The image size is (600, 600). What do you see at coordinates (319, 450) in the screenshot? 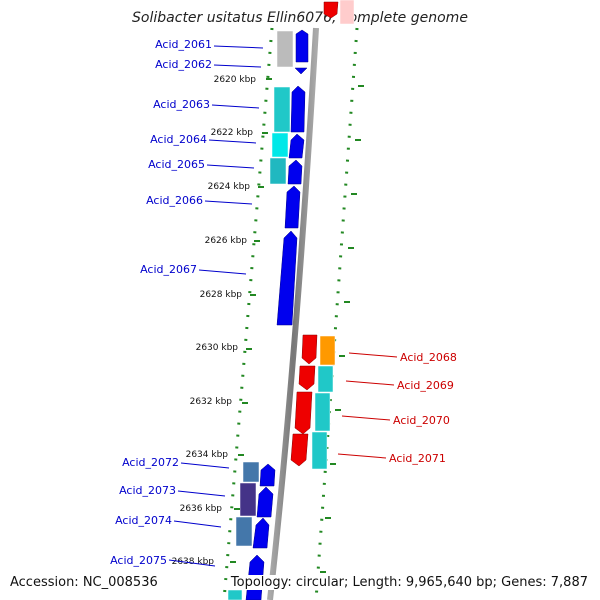
I see `cog-box-2071` at bounding box center [319, 450].